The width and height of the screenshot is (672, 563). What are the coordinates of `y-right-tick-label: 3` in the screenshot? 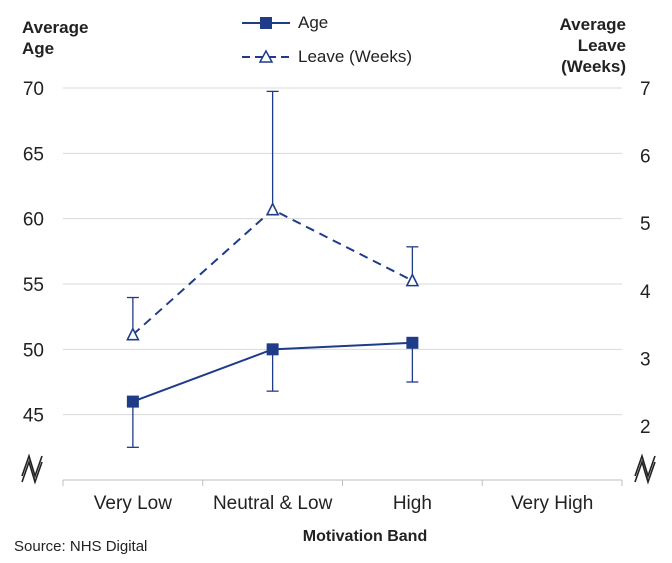 It's located at (645, 359).